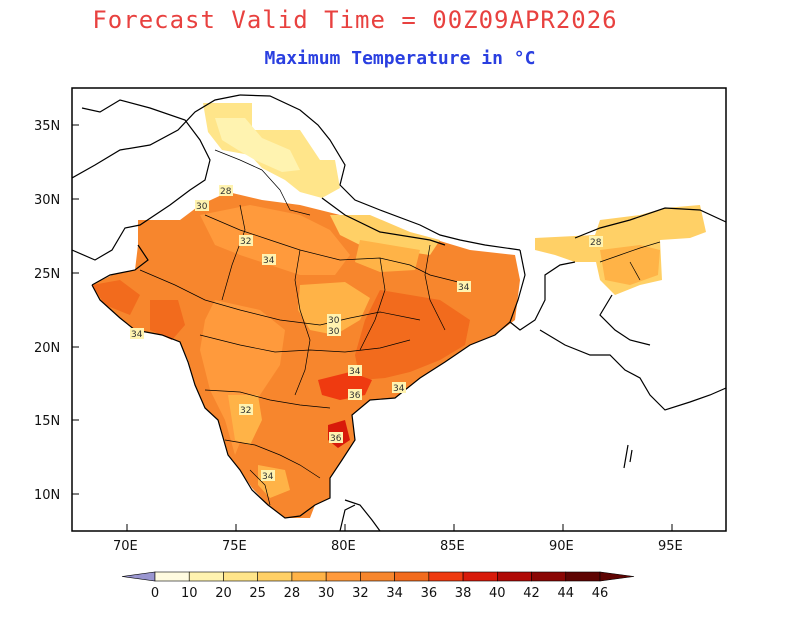 Image resolution: width=800 pixels, height=618 pixels. Describe the element at coordinates (47, 274) in the screenshot. I see `lat-tick-label: 25N` at that location.